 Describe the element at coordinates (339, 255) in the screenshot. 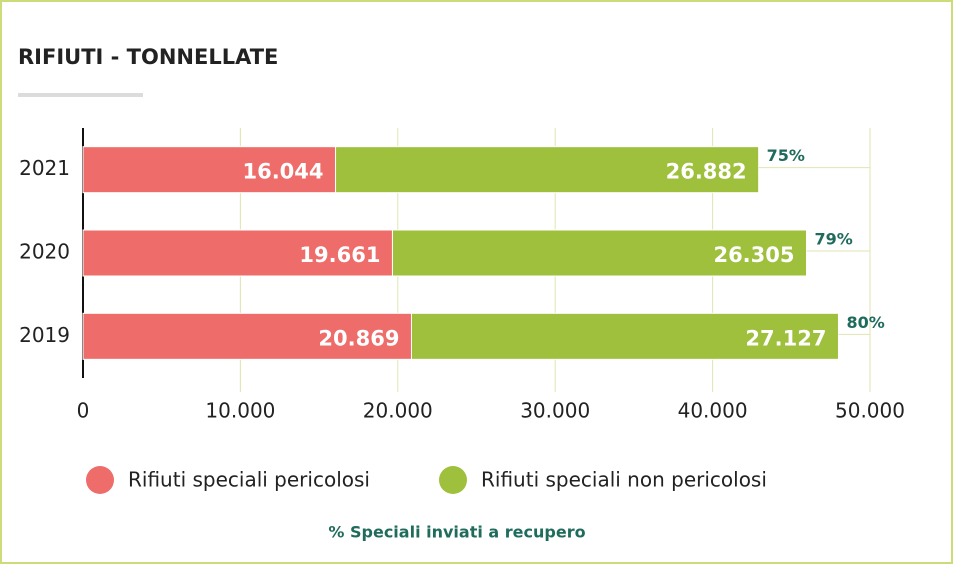

I see `value-label: 19.661` at that location.